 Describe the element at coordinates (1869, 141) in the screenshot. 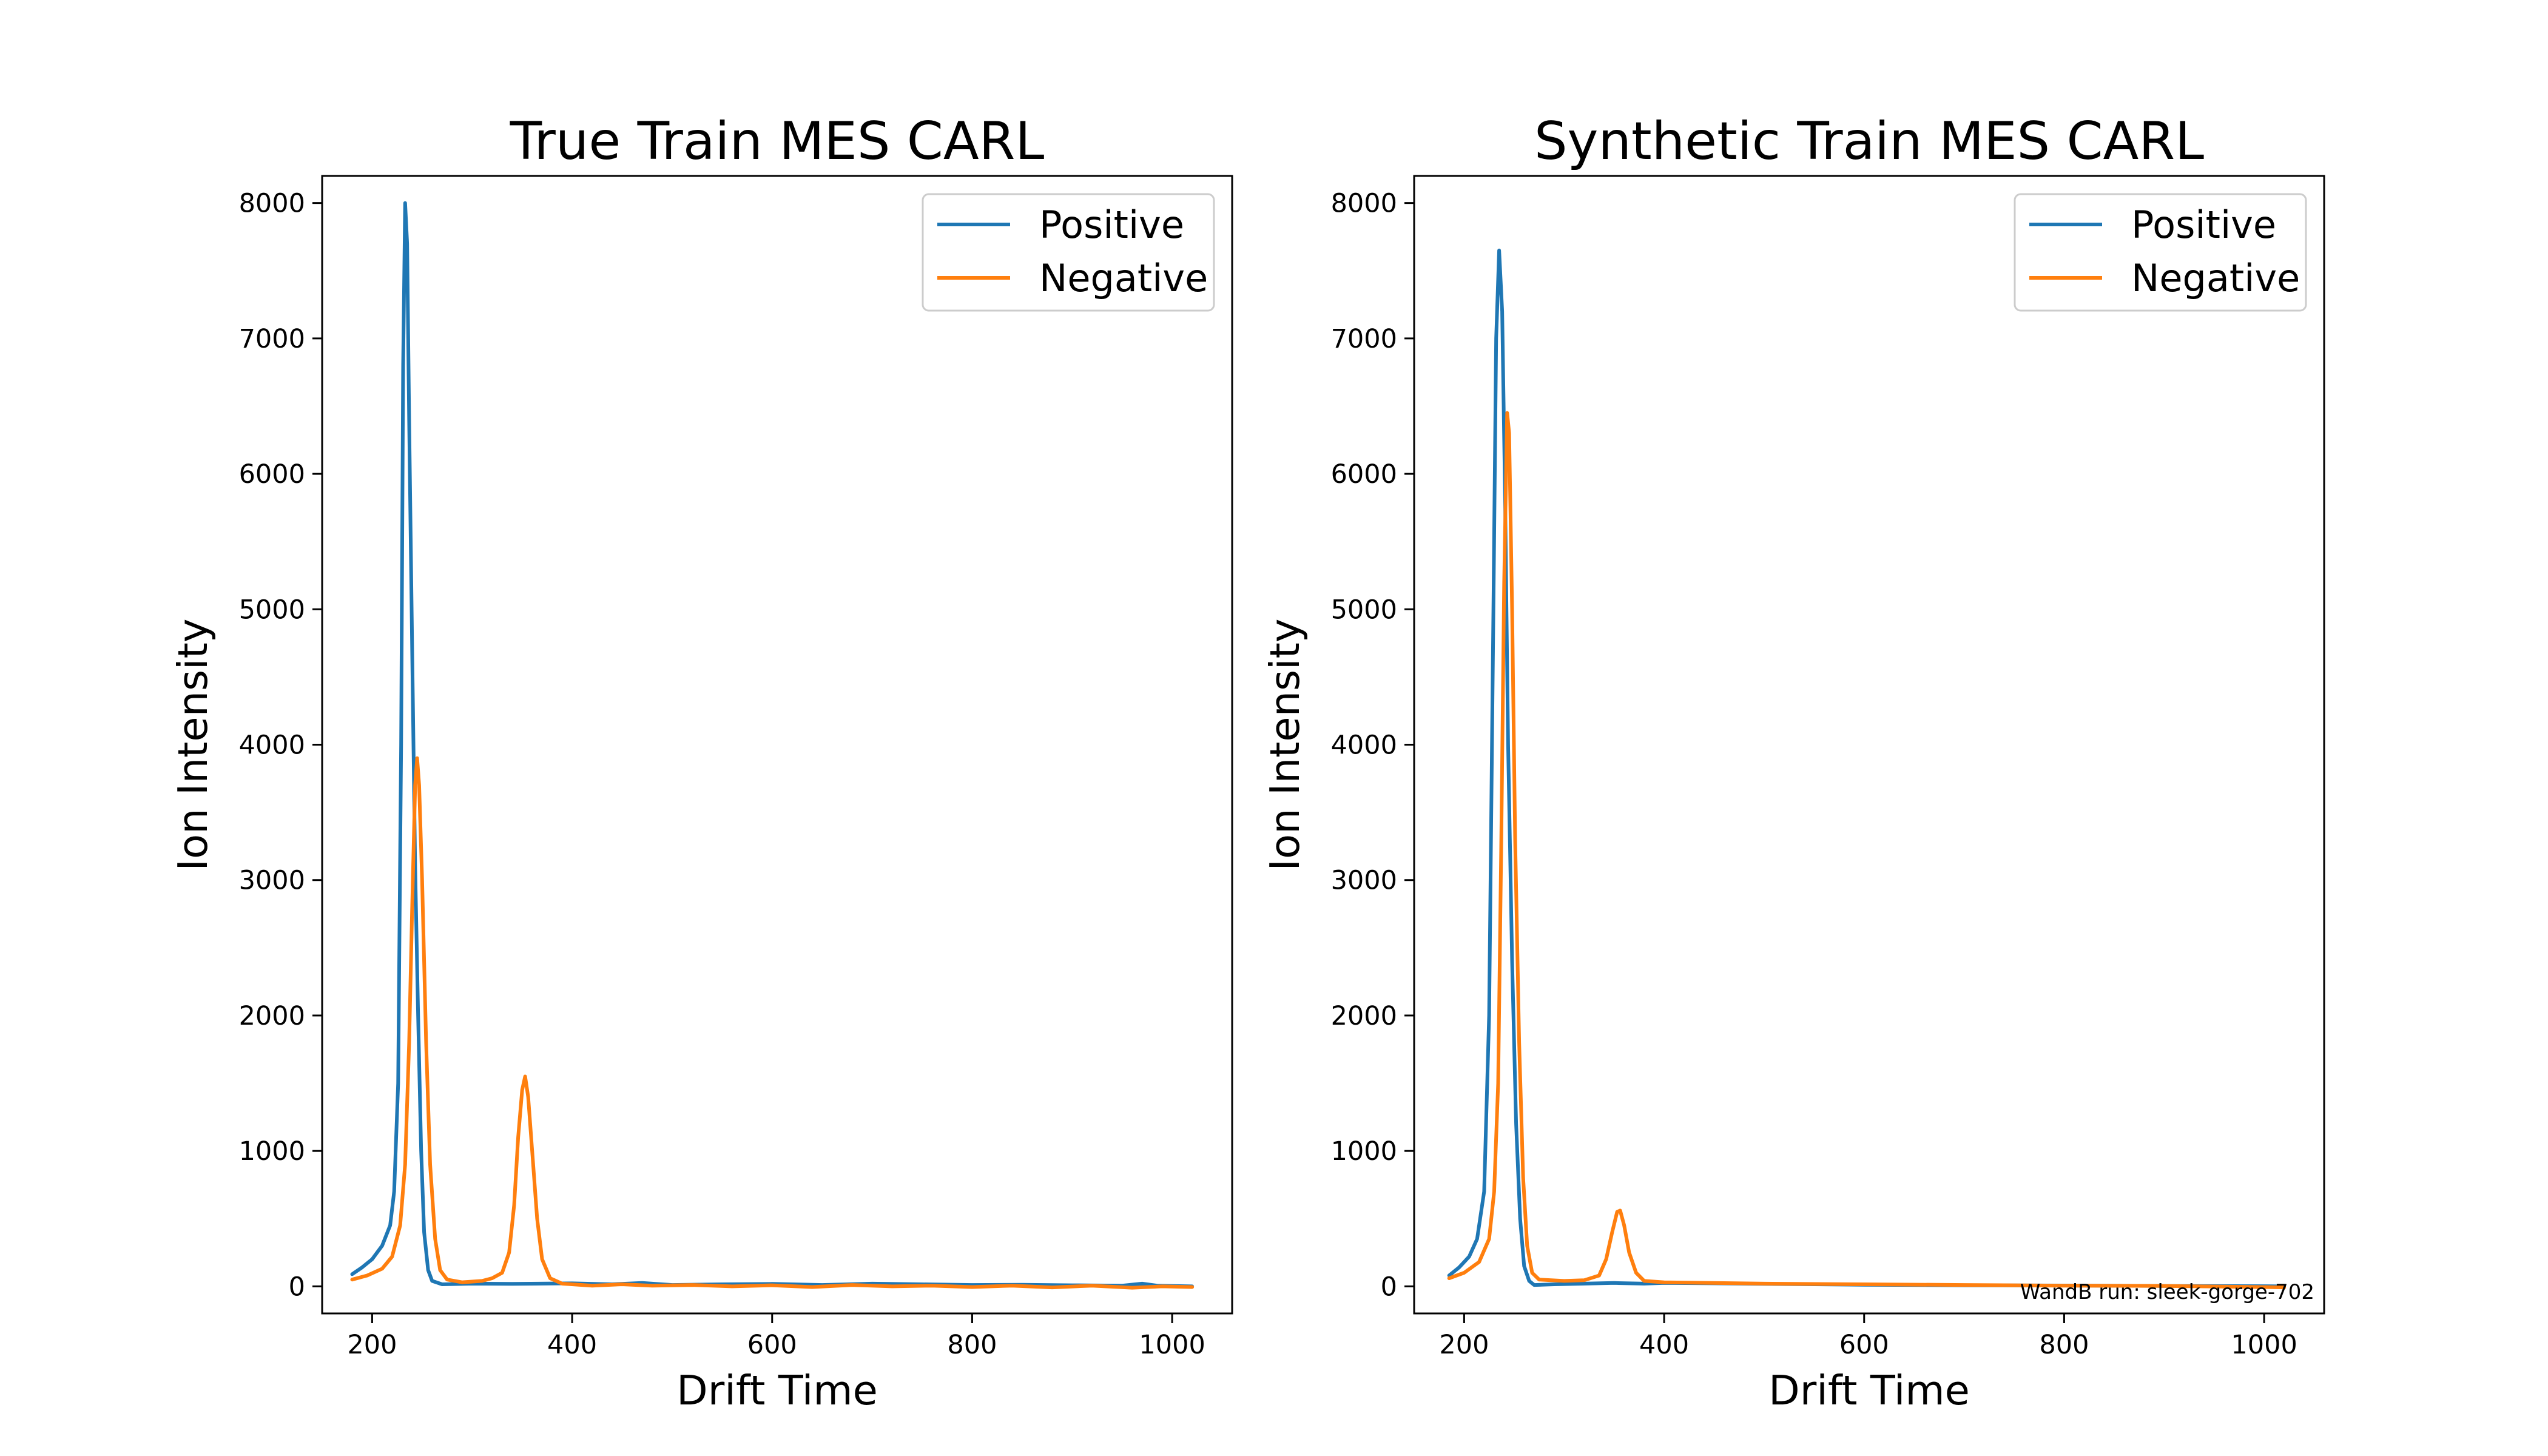

I see `chart-title: Synthetic Train MES CARL` at that location.